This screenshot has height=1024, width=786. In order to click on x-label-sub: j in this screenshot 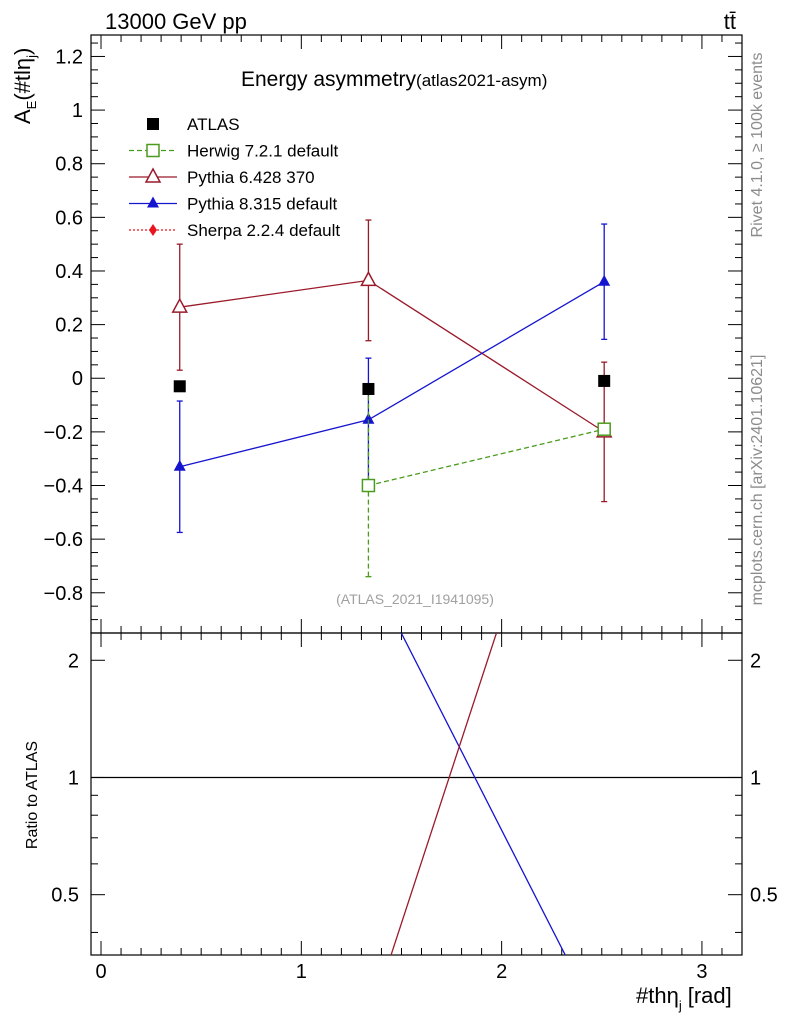, I will do `click(680, 1005)`.